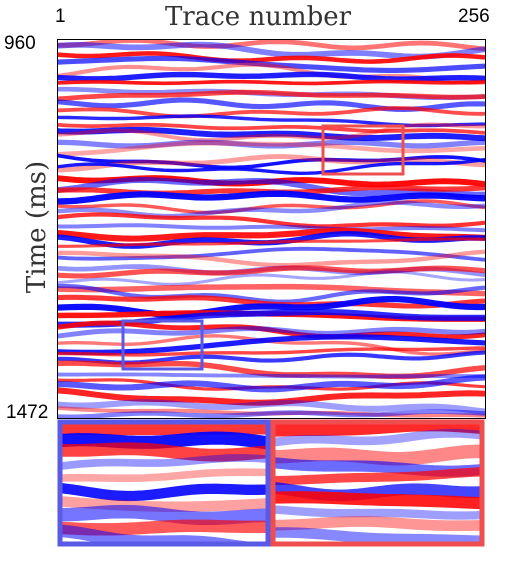 The image size is (516, 563). What do you see at coordinates (27, 412) in the screenshot?
I see `y-tick-end: 1472` at bounding box center [27, 412].